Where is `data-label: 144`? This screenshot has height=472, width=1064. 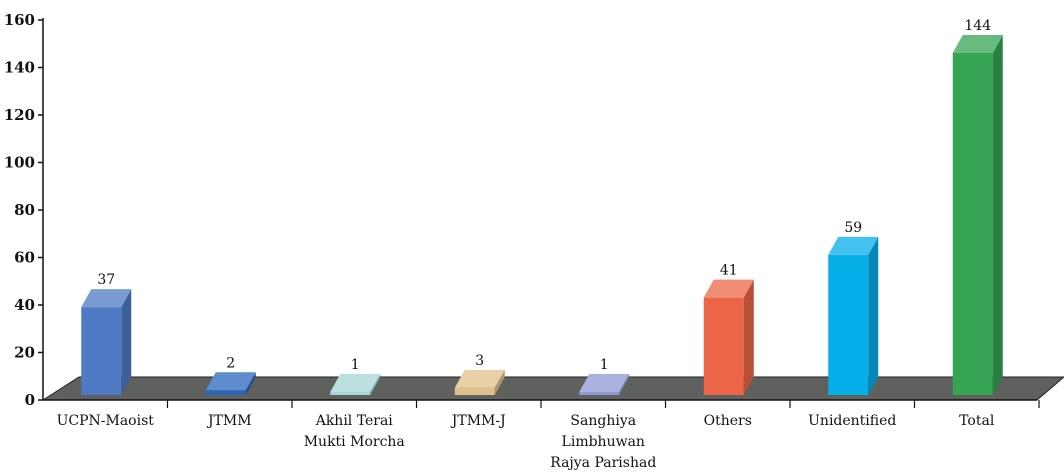 data-label: 144 is located at coordinates (977, 26).